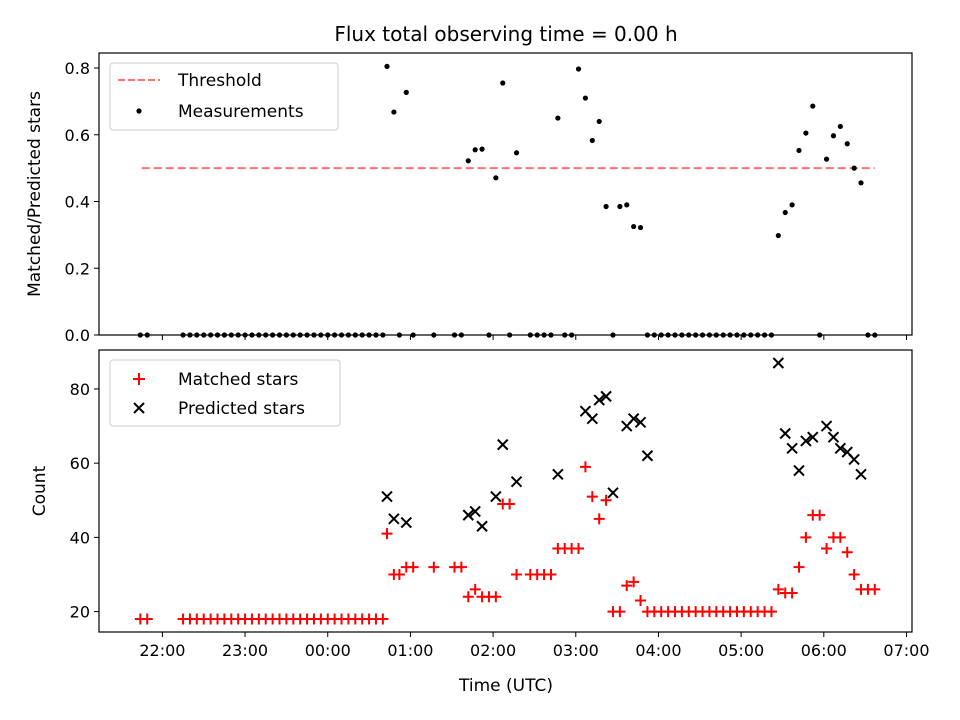 The height and width of the screenshot is (720, 960). What do you see at coordinates (241, 112) in the screenshot?
I see `measurements-legend-label: Measurements` at bounding box center [241, 112].